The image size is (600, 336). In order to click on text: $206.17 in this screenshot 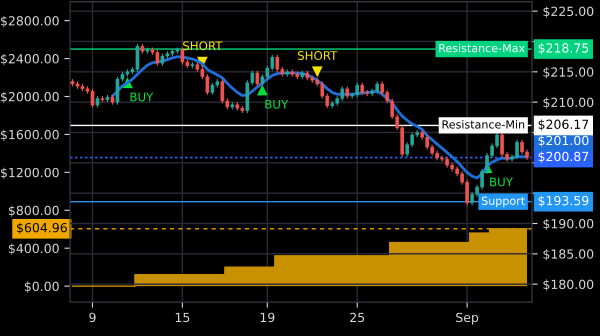, I will do `click(563, 125)`.